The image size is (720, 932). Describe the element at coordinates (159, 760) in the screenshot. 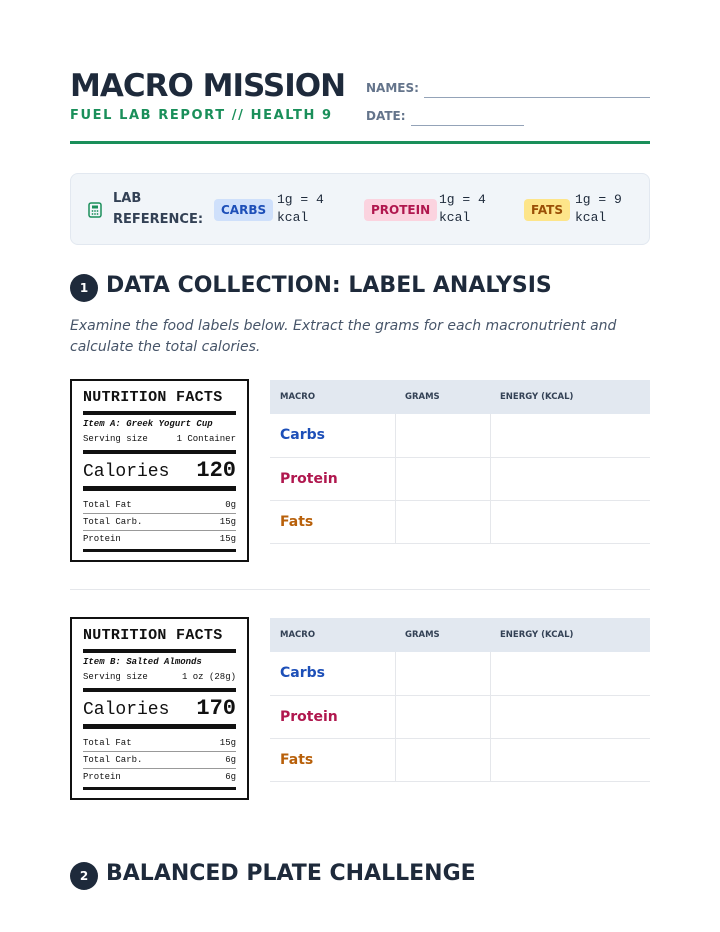

I see `nutrient-row: Total Carb. 6g` at that location.